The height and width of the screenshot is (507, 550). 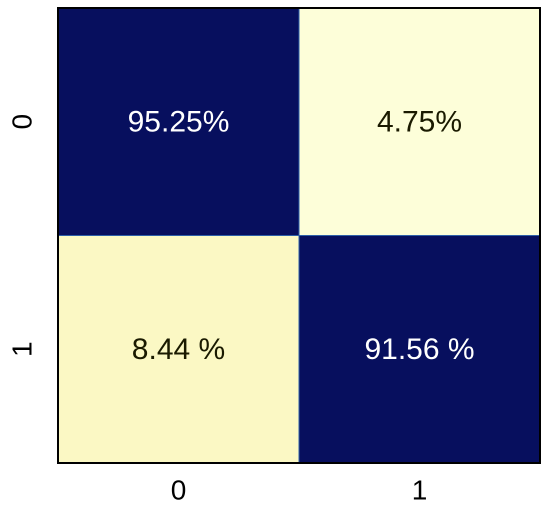 What do you see at coordinates (420, 490) in the screenshot?
I see `x-tick-label-1: 1` at bounding box center [420, 490].